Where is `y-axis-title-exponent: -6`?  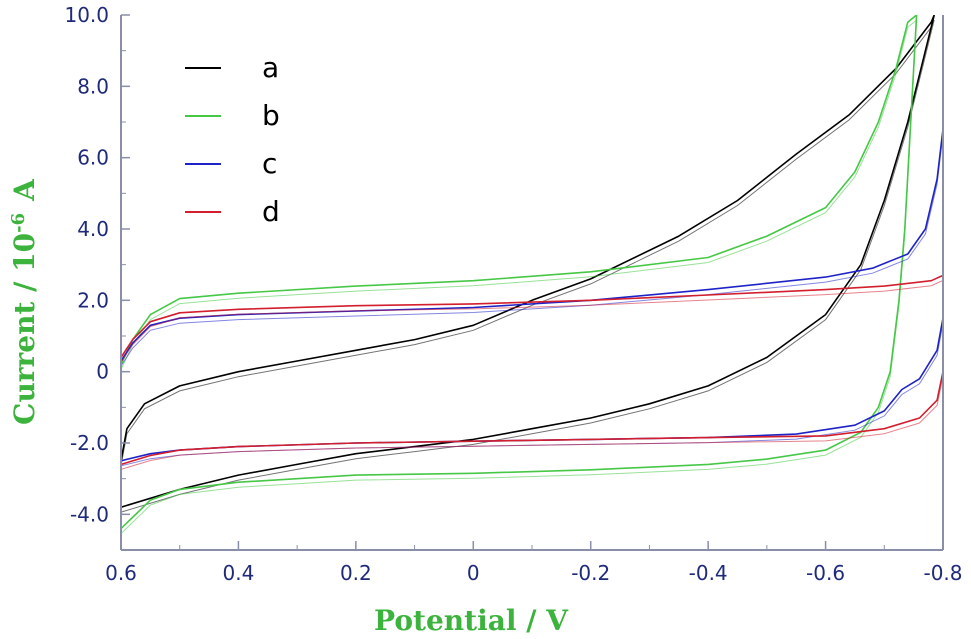
y-axis-title-exponent: -6 is located at coordinates (18, 223).